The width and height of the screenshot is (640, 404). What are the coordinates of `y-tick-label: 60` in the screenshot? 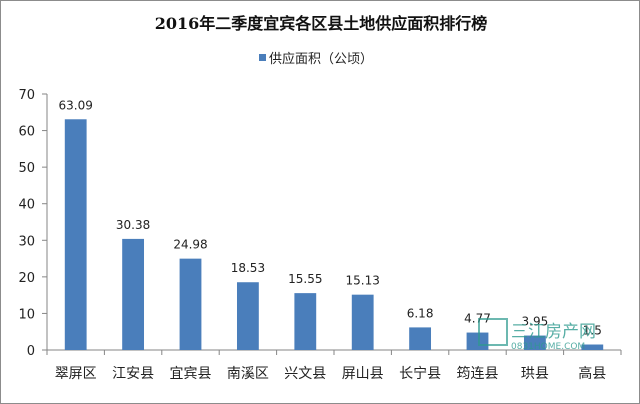 It's located at (26, 132).